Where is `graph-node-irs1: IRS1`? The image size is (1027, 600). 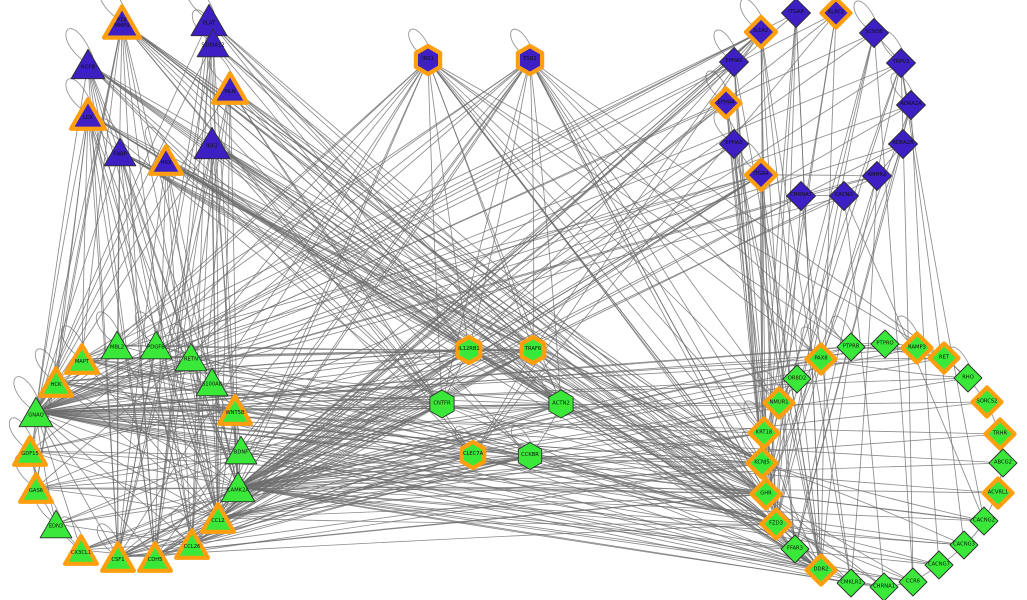 graph-node-irs1: IRS1 is located at coordinates (428, 60).